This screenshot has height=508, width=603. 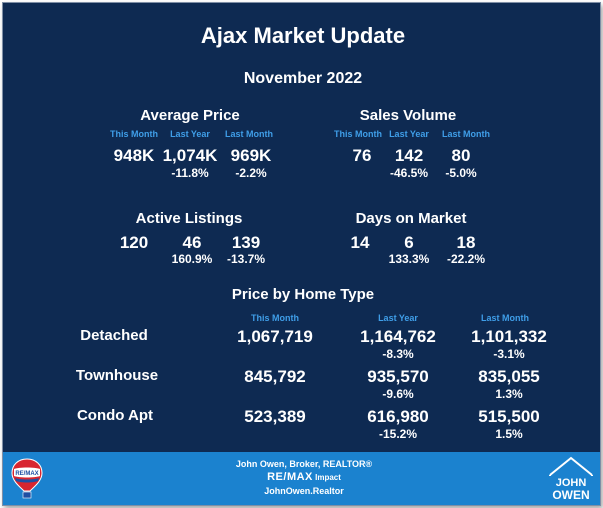 What do you see at coordinates (461, 173) in the screenshot?
I see `sales-volume-mom: -5.0%` at bounding box center [461, 173].